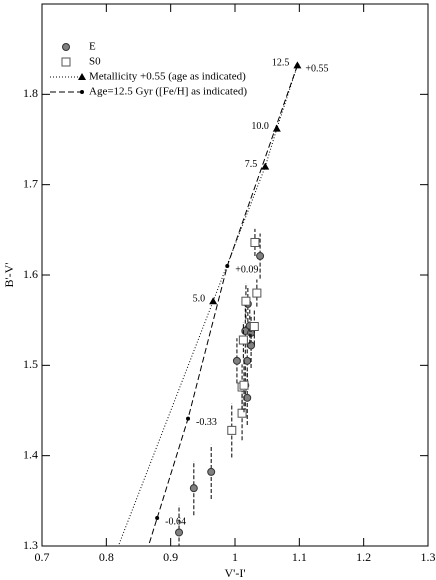 The width and height of the screenshot is (436, 580). What do you see at coordinates (299, 557) in the screenshot?
I see `x-tick-label: 1.1` at bounding box center [299, 557].